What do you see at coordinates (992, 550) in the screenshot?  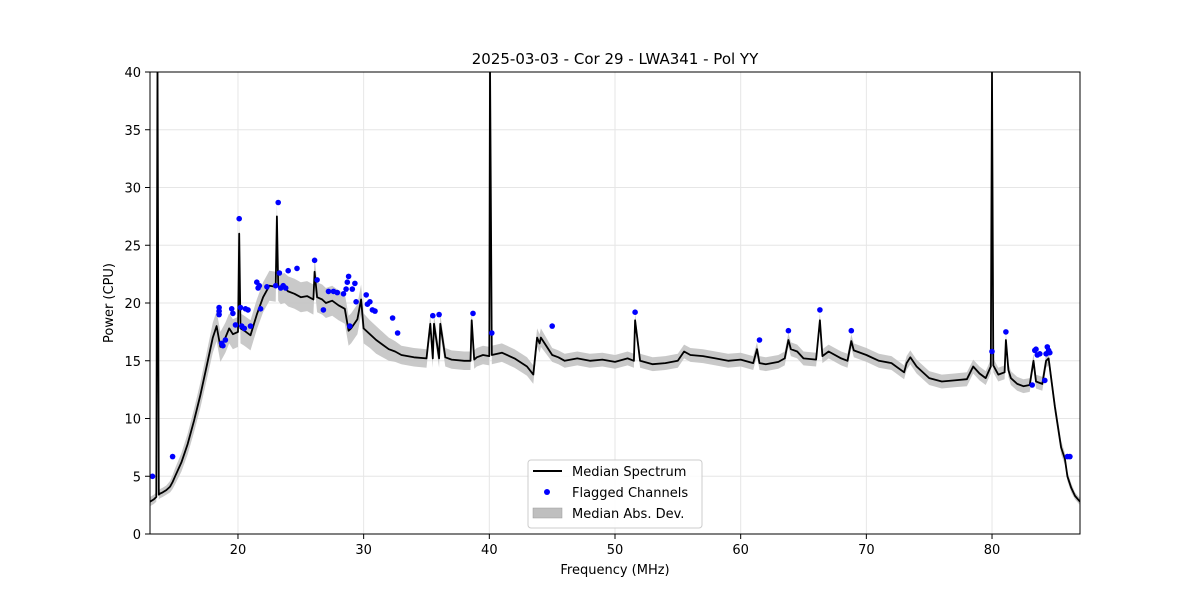 I see `x-tick-label: 80` at bounding box center [992, 550].